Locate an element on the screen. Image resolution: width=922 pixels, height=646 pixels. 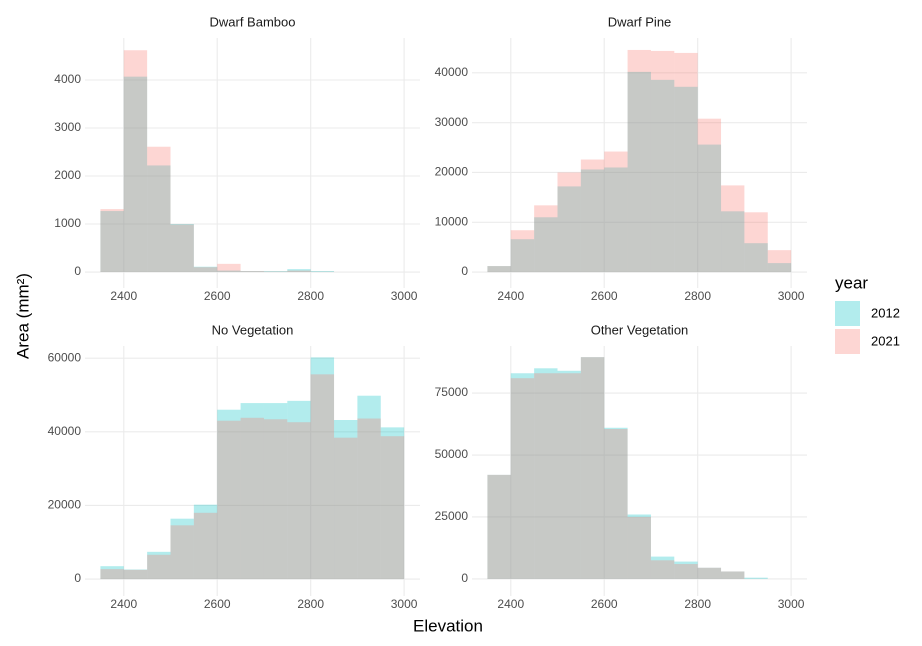
y-tick-label: 40000 is located at coordinates (452, 72).